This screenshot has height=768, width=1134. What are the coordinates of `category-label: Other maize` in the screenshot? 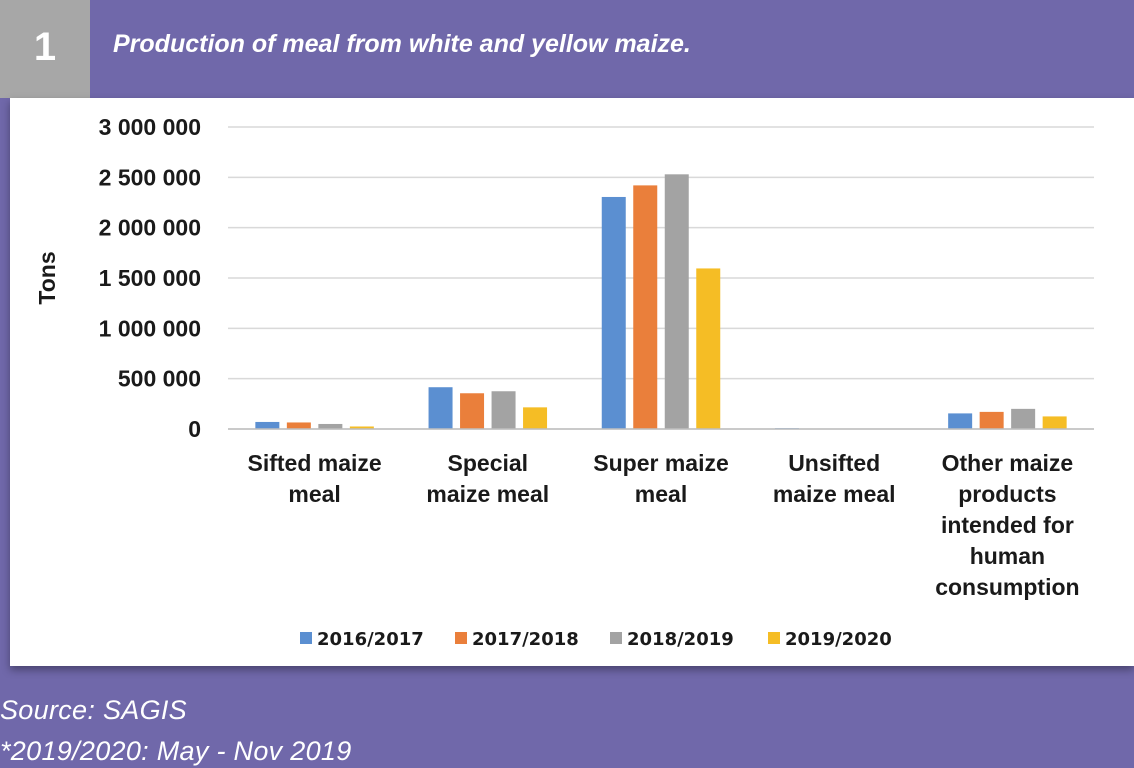 It's located at (1008, 463).